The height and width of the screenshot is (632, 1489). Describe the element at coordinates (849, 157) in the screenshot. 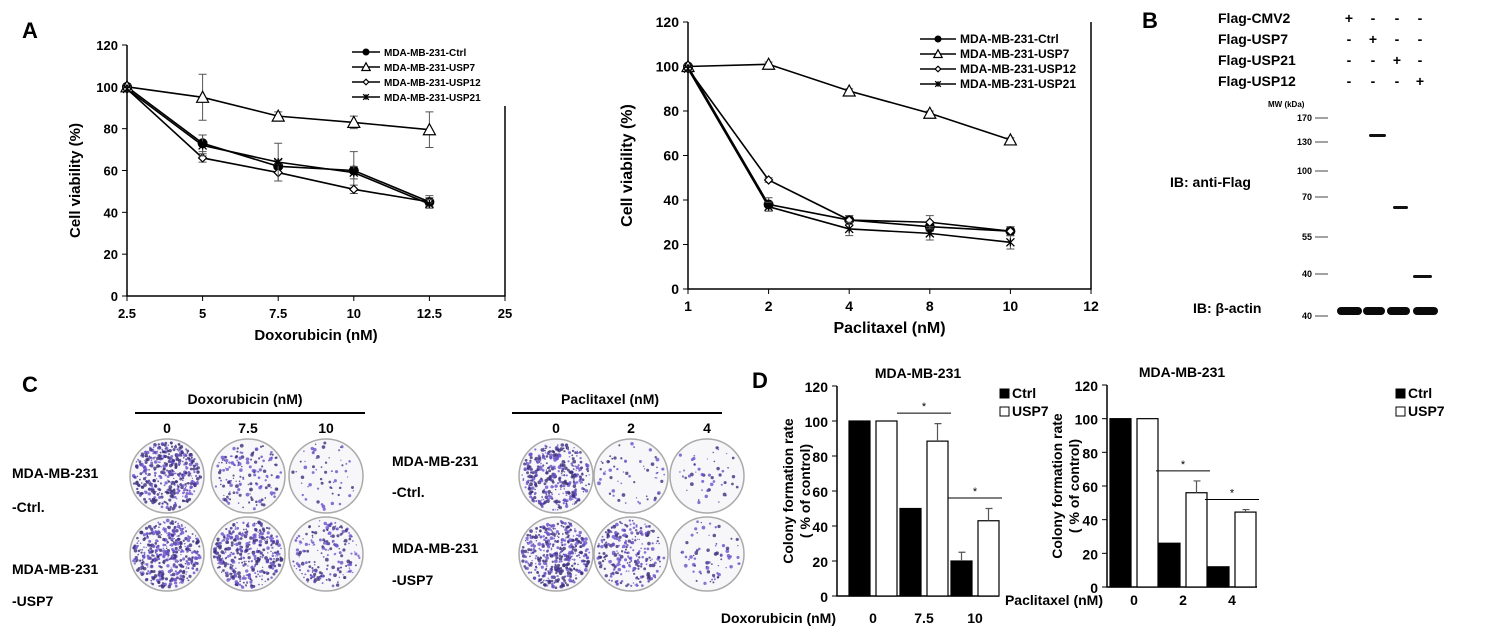

I see `series-MDA-MB-231-USP21` at that location.